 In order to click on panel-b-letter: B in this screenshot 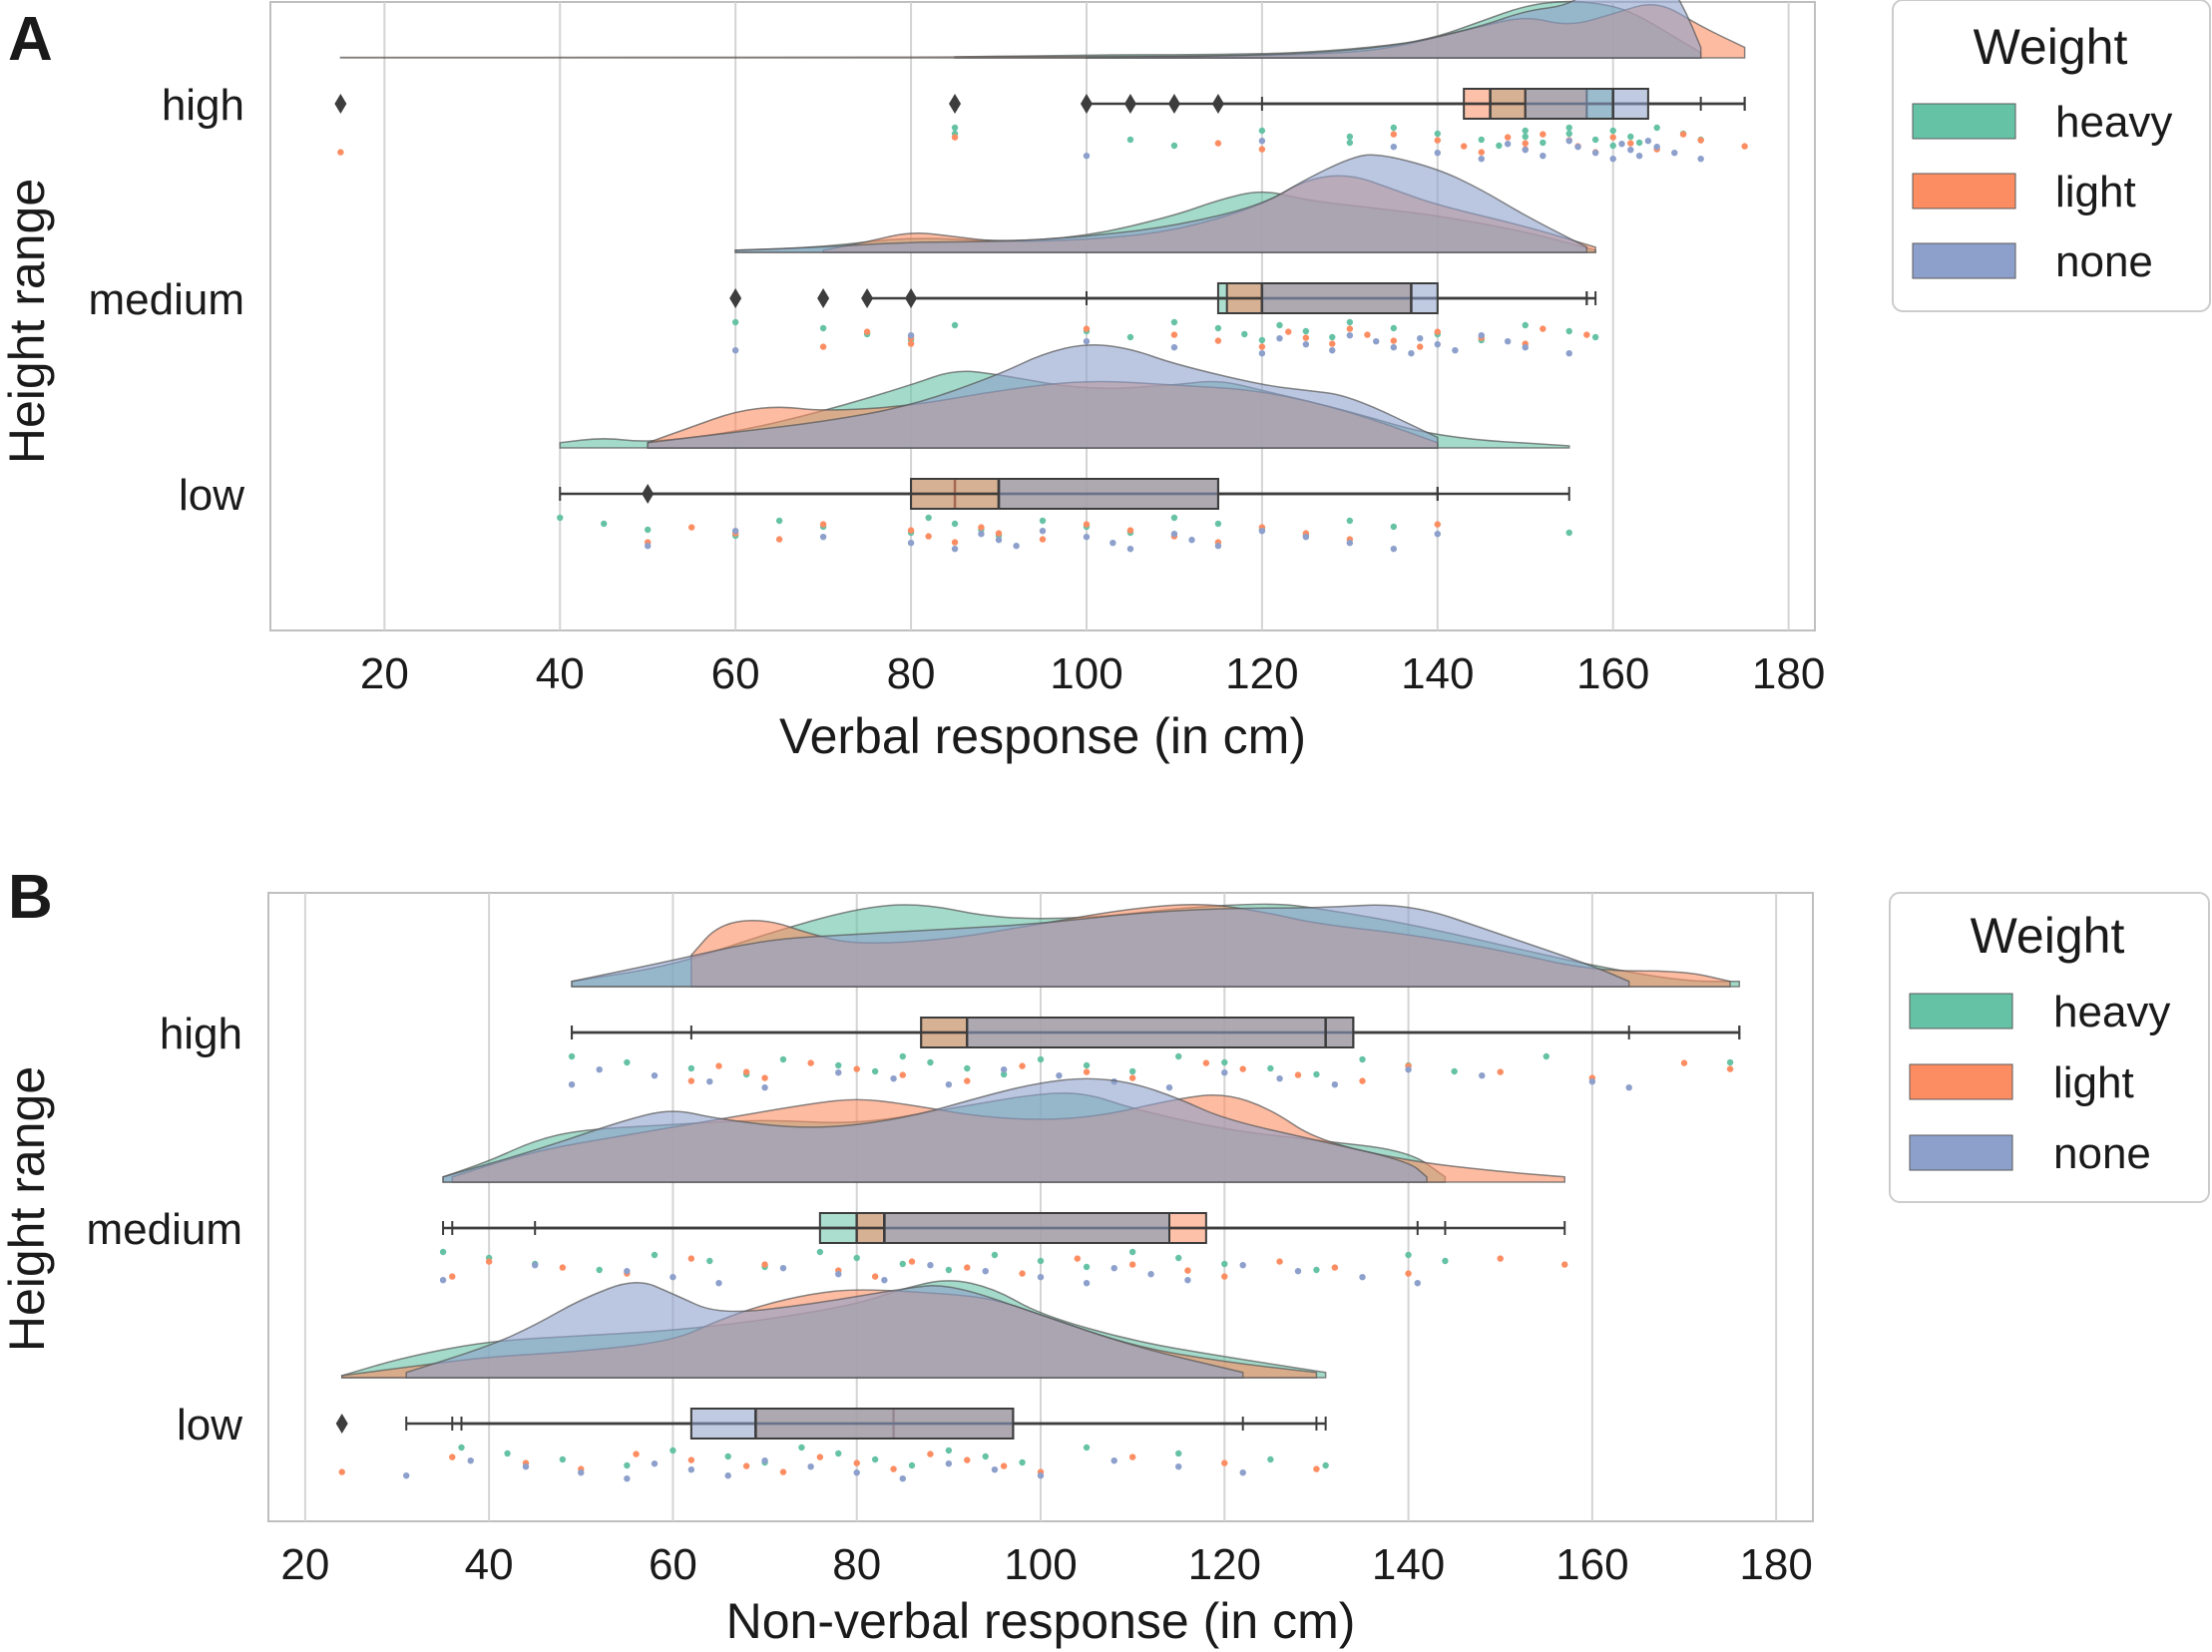, I will do `click(30, 897)`.